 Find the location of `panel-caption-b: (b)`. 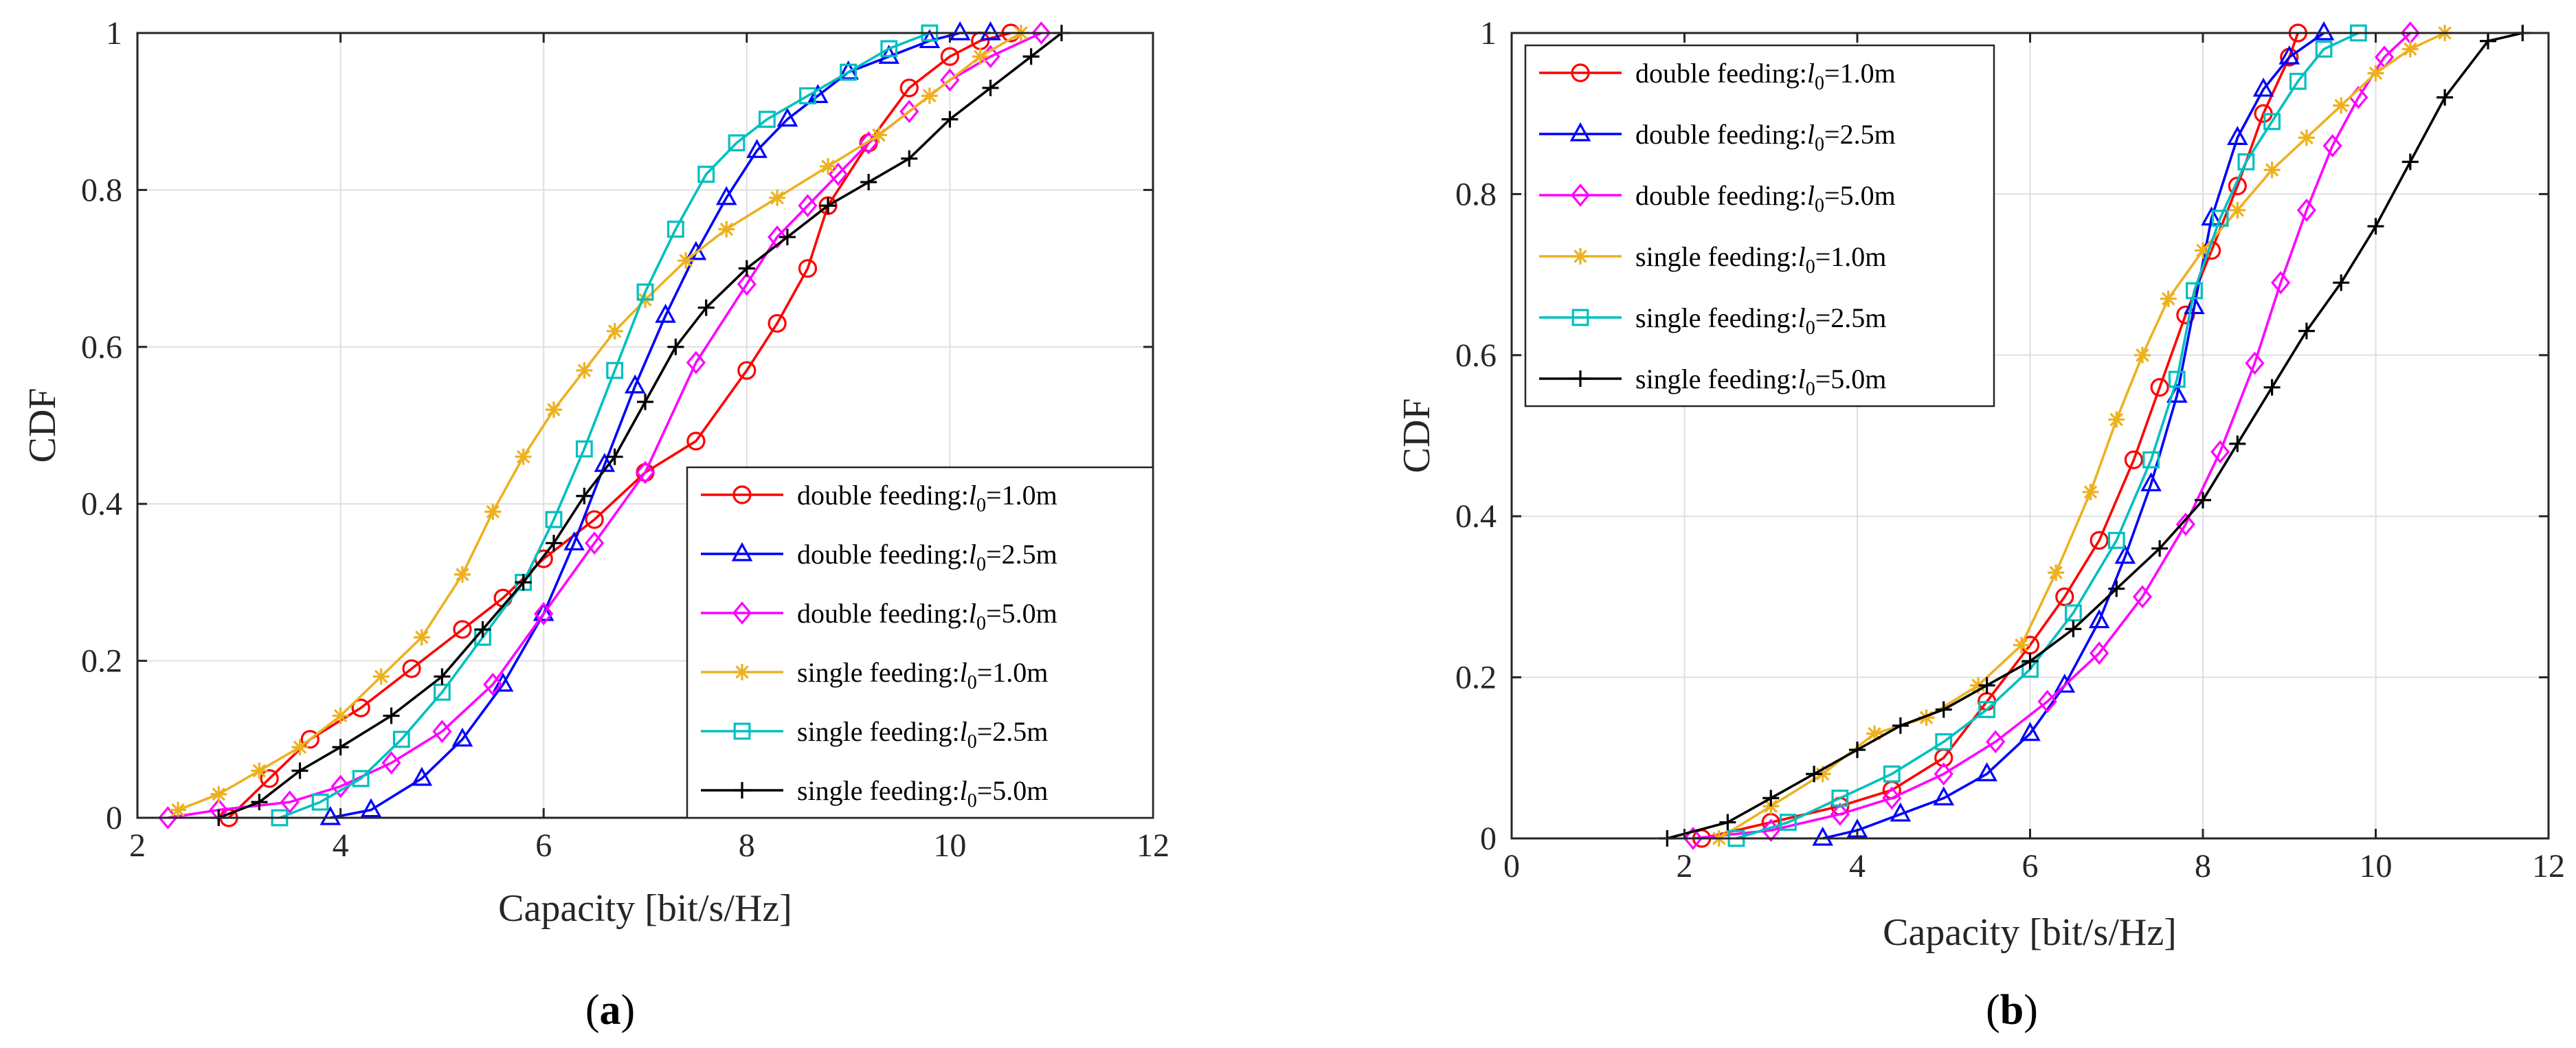

panel-caption-b: (b) is located at coordinates (2012, 1011).